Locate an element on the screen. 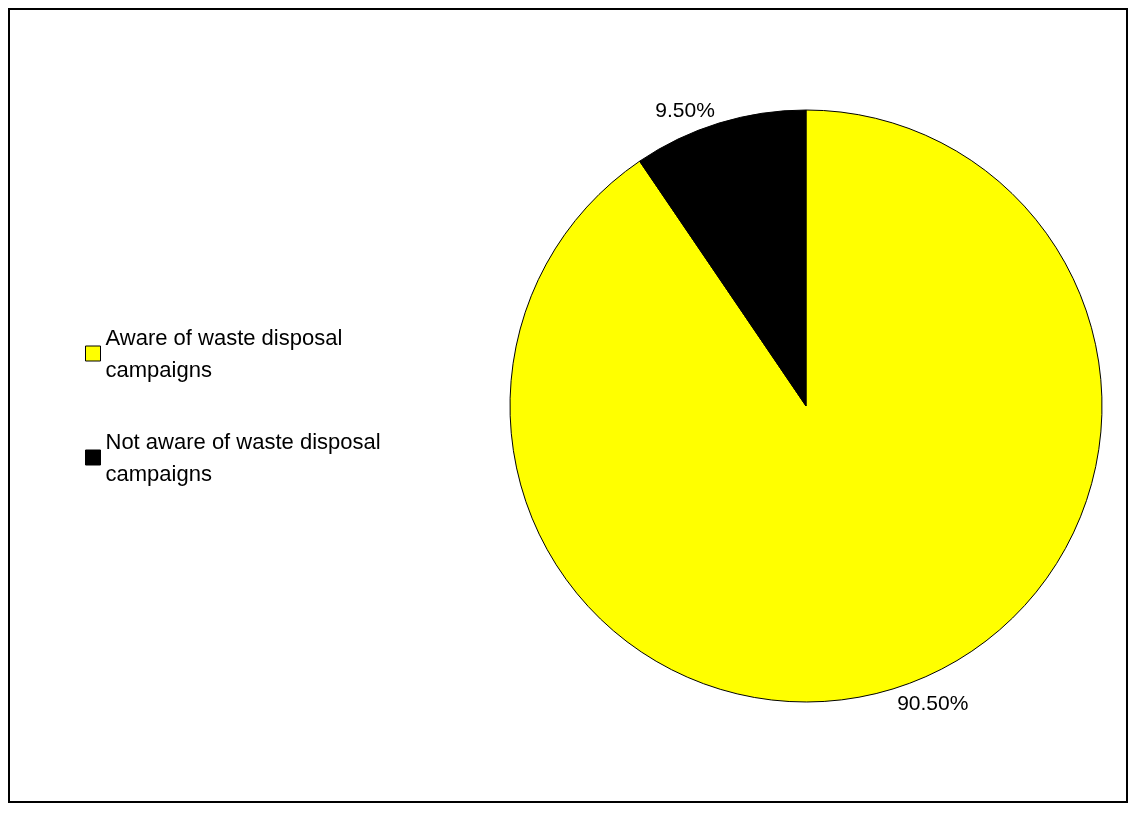 This screenshot has width=1138, height=813. data-label: 90.50% is located at coordinates (933, 702).